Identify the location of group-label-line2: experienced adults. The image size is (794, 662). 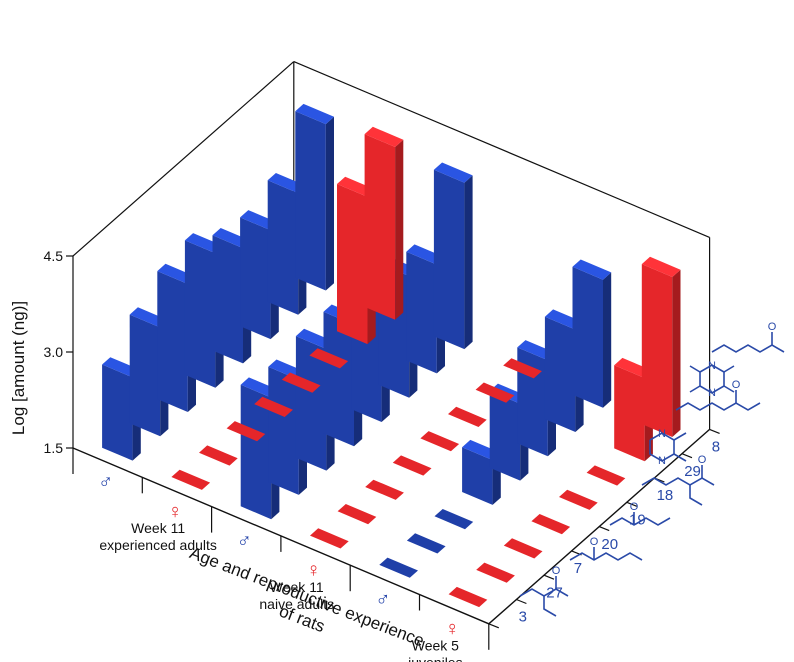
(158, 545).